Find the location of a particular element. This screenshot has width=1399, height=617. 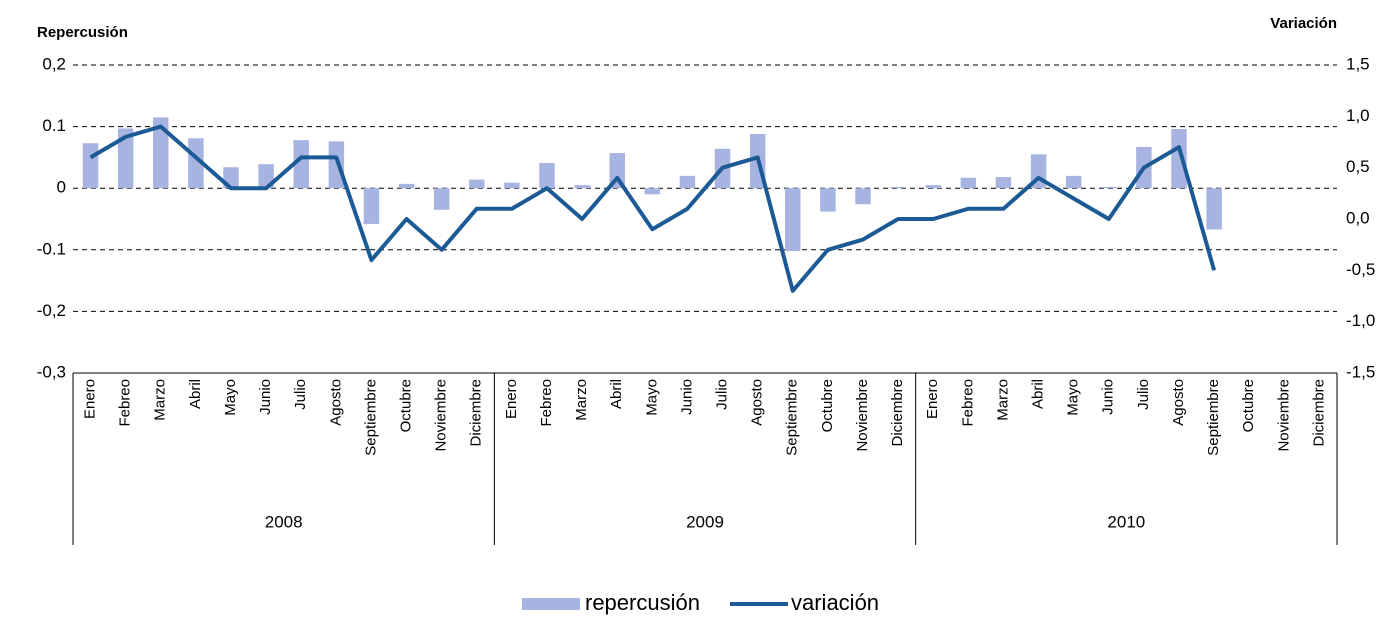

y2-tick-label: -1,0 is located at coordinates (1360, 320).